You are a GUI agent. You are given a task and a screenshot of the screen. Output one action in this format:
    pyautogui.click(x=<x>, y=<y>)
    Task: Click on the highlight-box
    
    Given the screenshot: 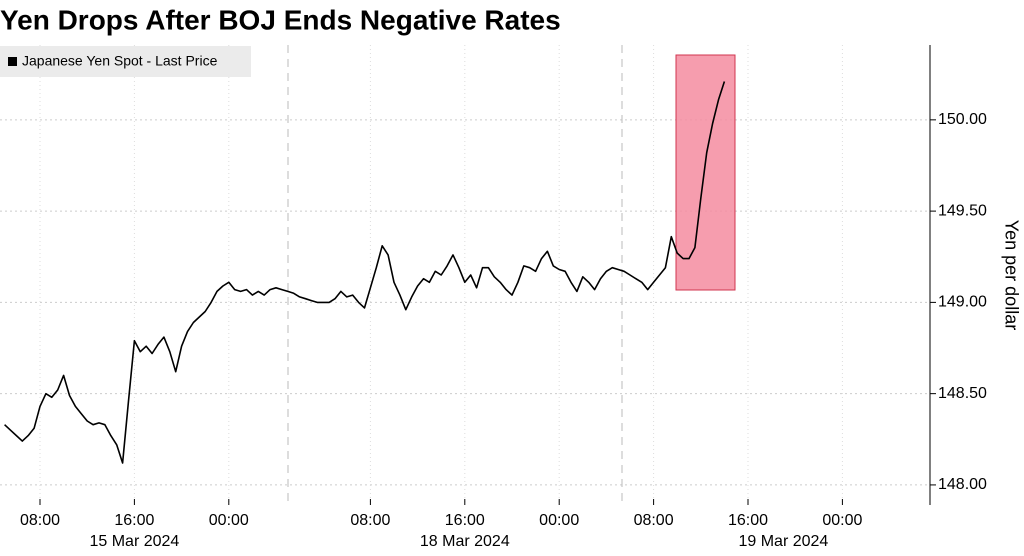 What is the action you would take?
    pyautogui.click(x=705, y=172)
    